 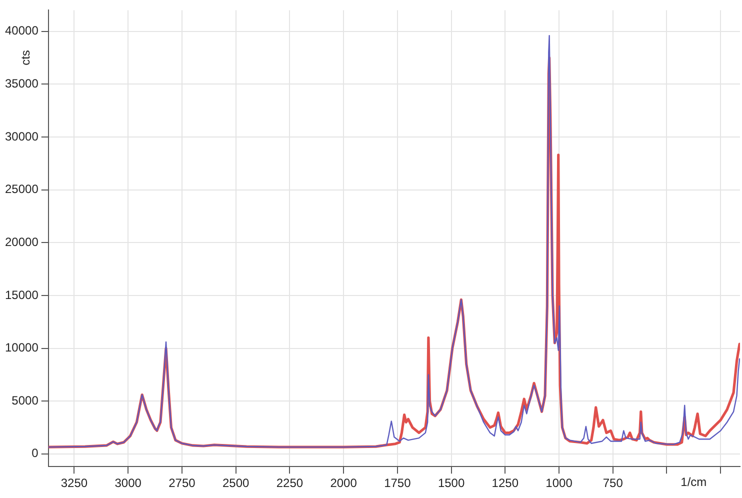 What do you see at coordinates (74, 483) in the screenshot?
I see `x-tick-label: 3250` at bounding box center [74, 483].